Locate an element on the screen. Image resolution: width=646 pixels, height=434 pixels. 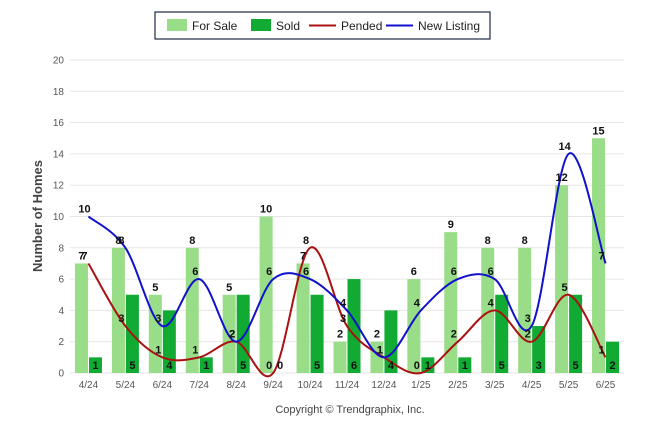
y-tick-label: 18 is located at coordinates (59, 92).